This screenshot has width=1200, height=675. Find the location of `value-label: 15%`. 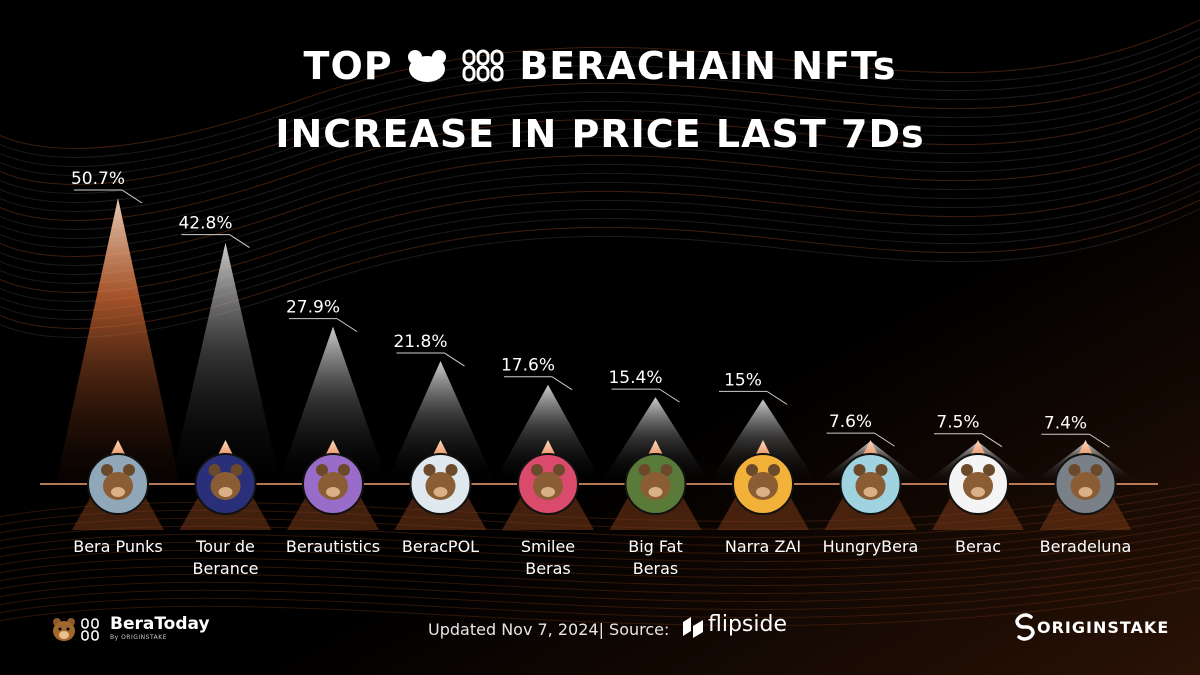

value-label: 15% is located at coordinates (743, 380).